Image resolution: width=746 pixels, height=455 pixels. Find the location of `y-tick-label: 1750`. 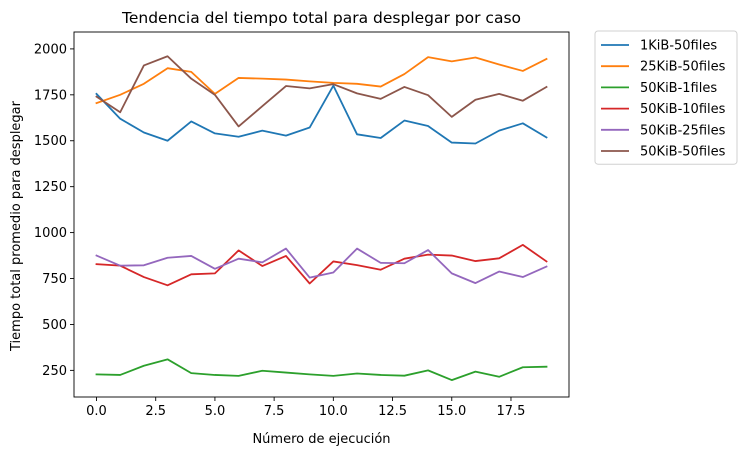

y-tick-label: 1750 is located at coordinates (50, 95).